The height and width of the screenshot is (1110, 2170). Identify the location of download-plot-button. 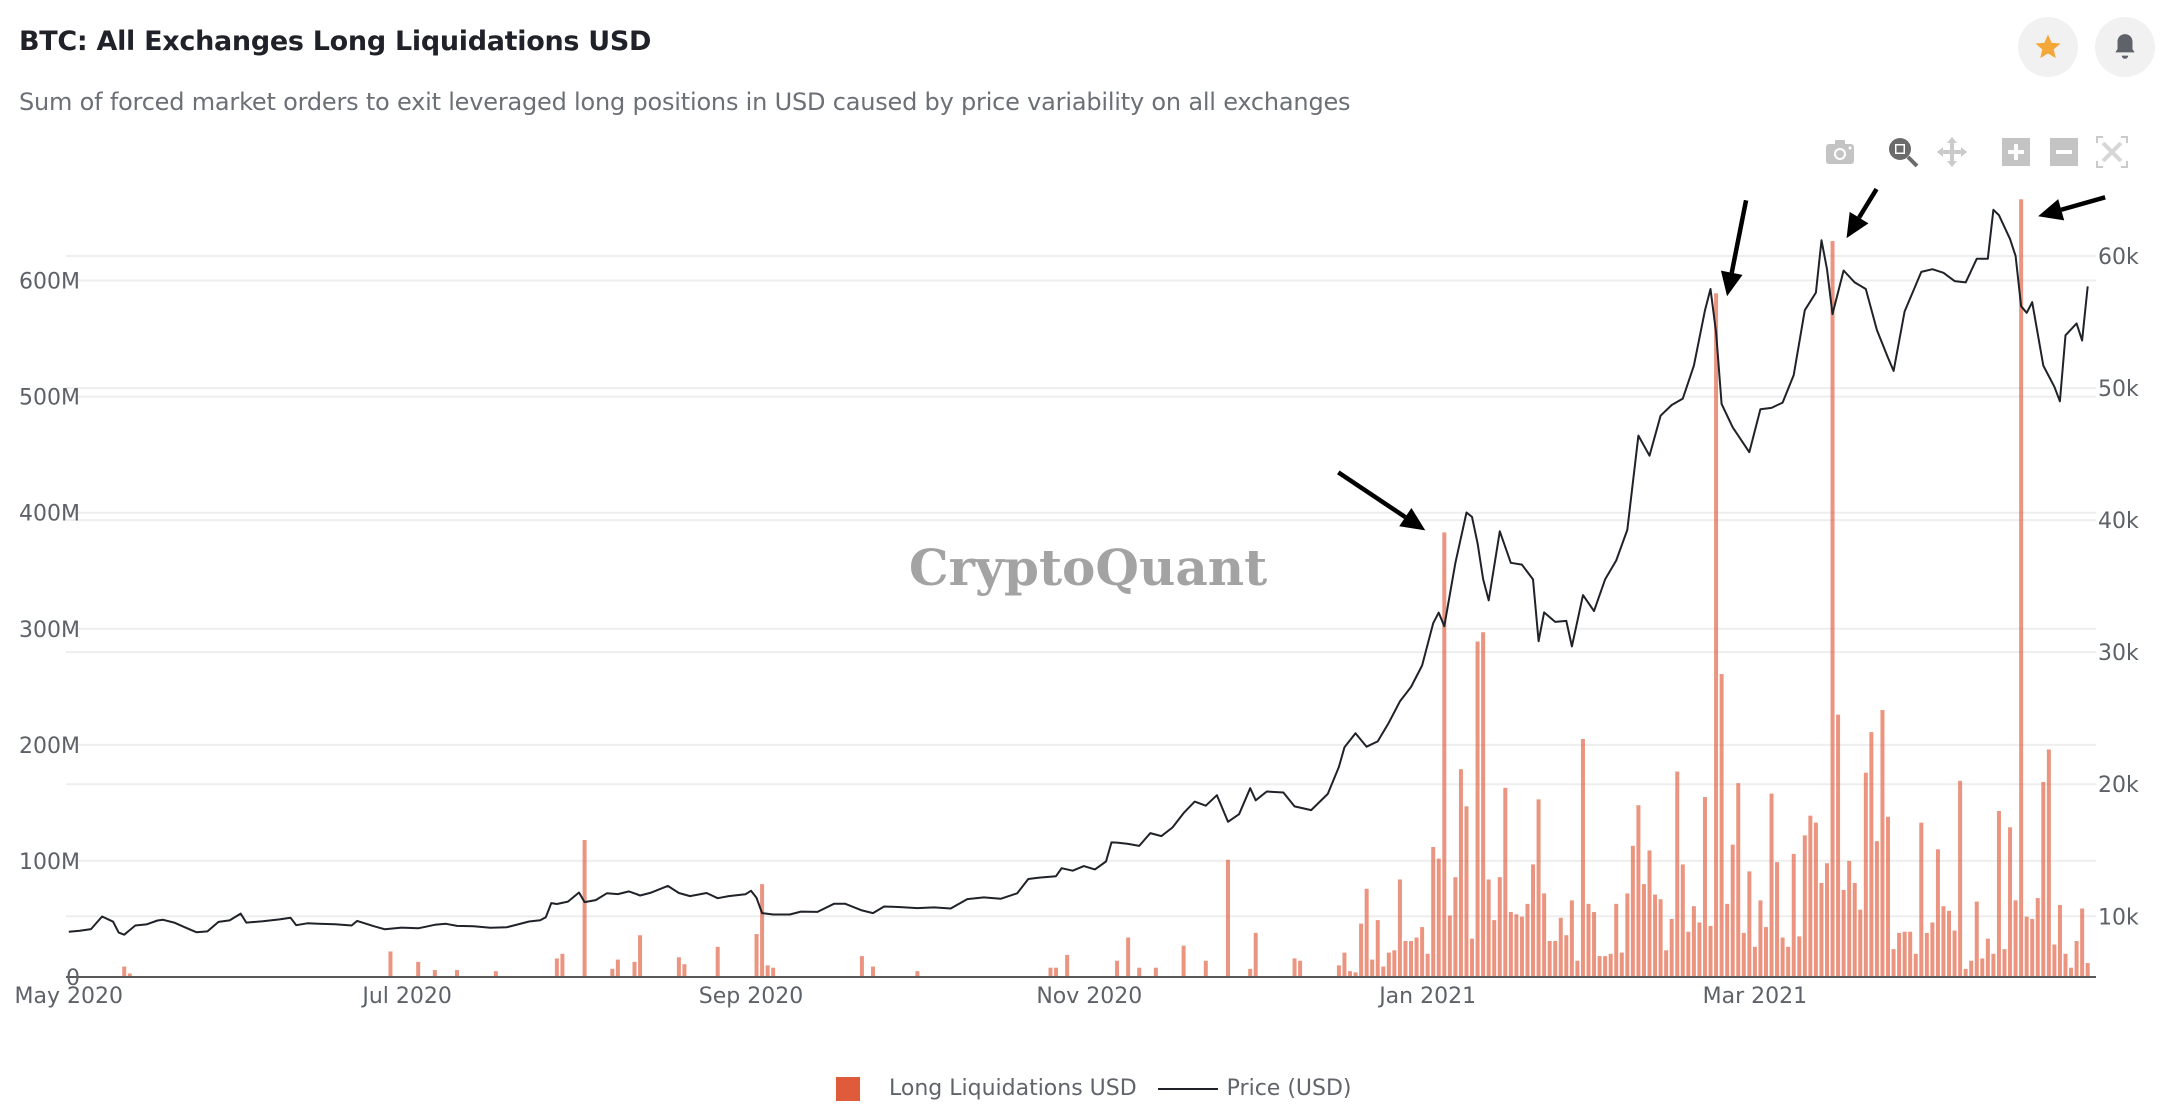
(1840, 152).